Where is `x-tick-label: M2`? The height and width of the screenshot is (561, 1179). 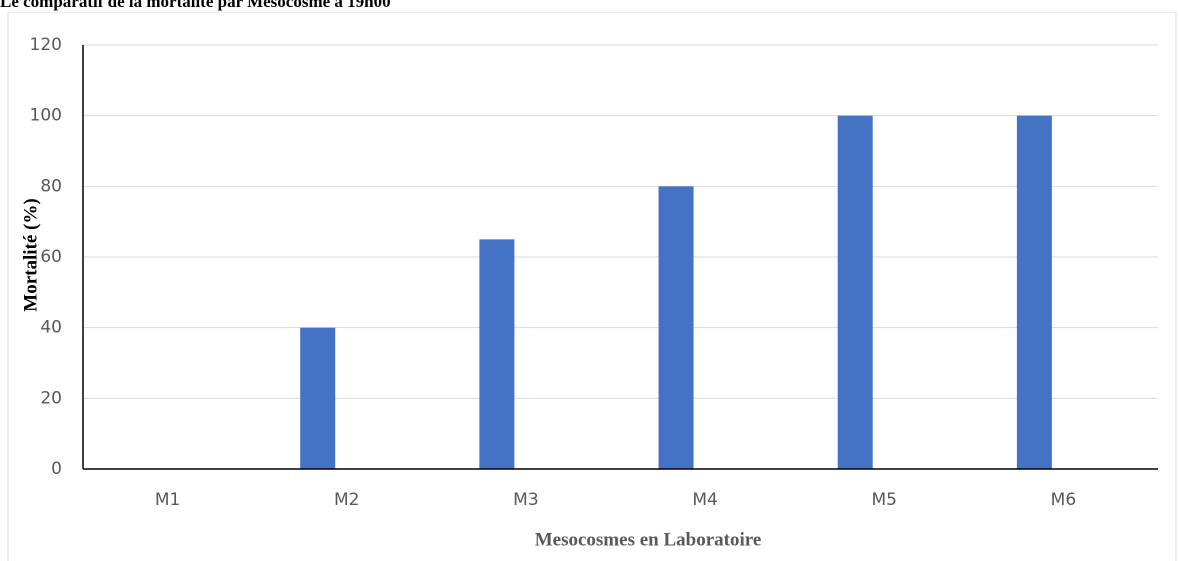 x-tick-label: M2 is located at coordinates (346, 500).